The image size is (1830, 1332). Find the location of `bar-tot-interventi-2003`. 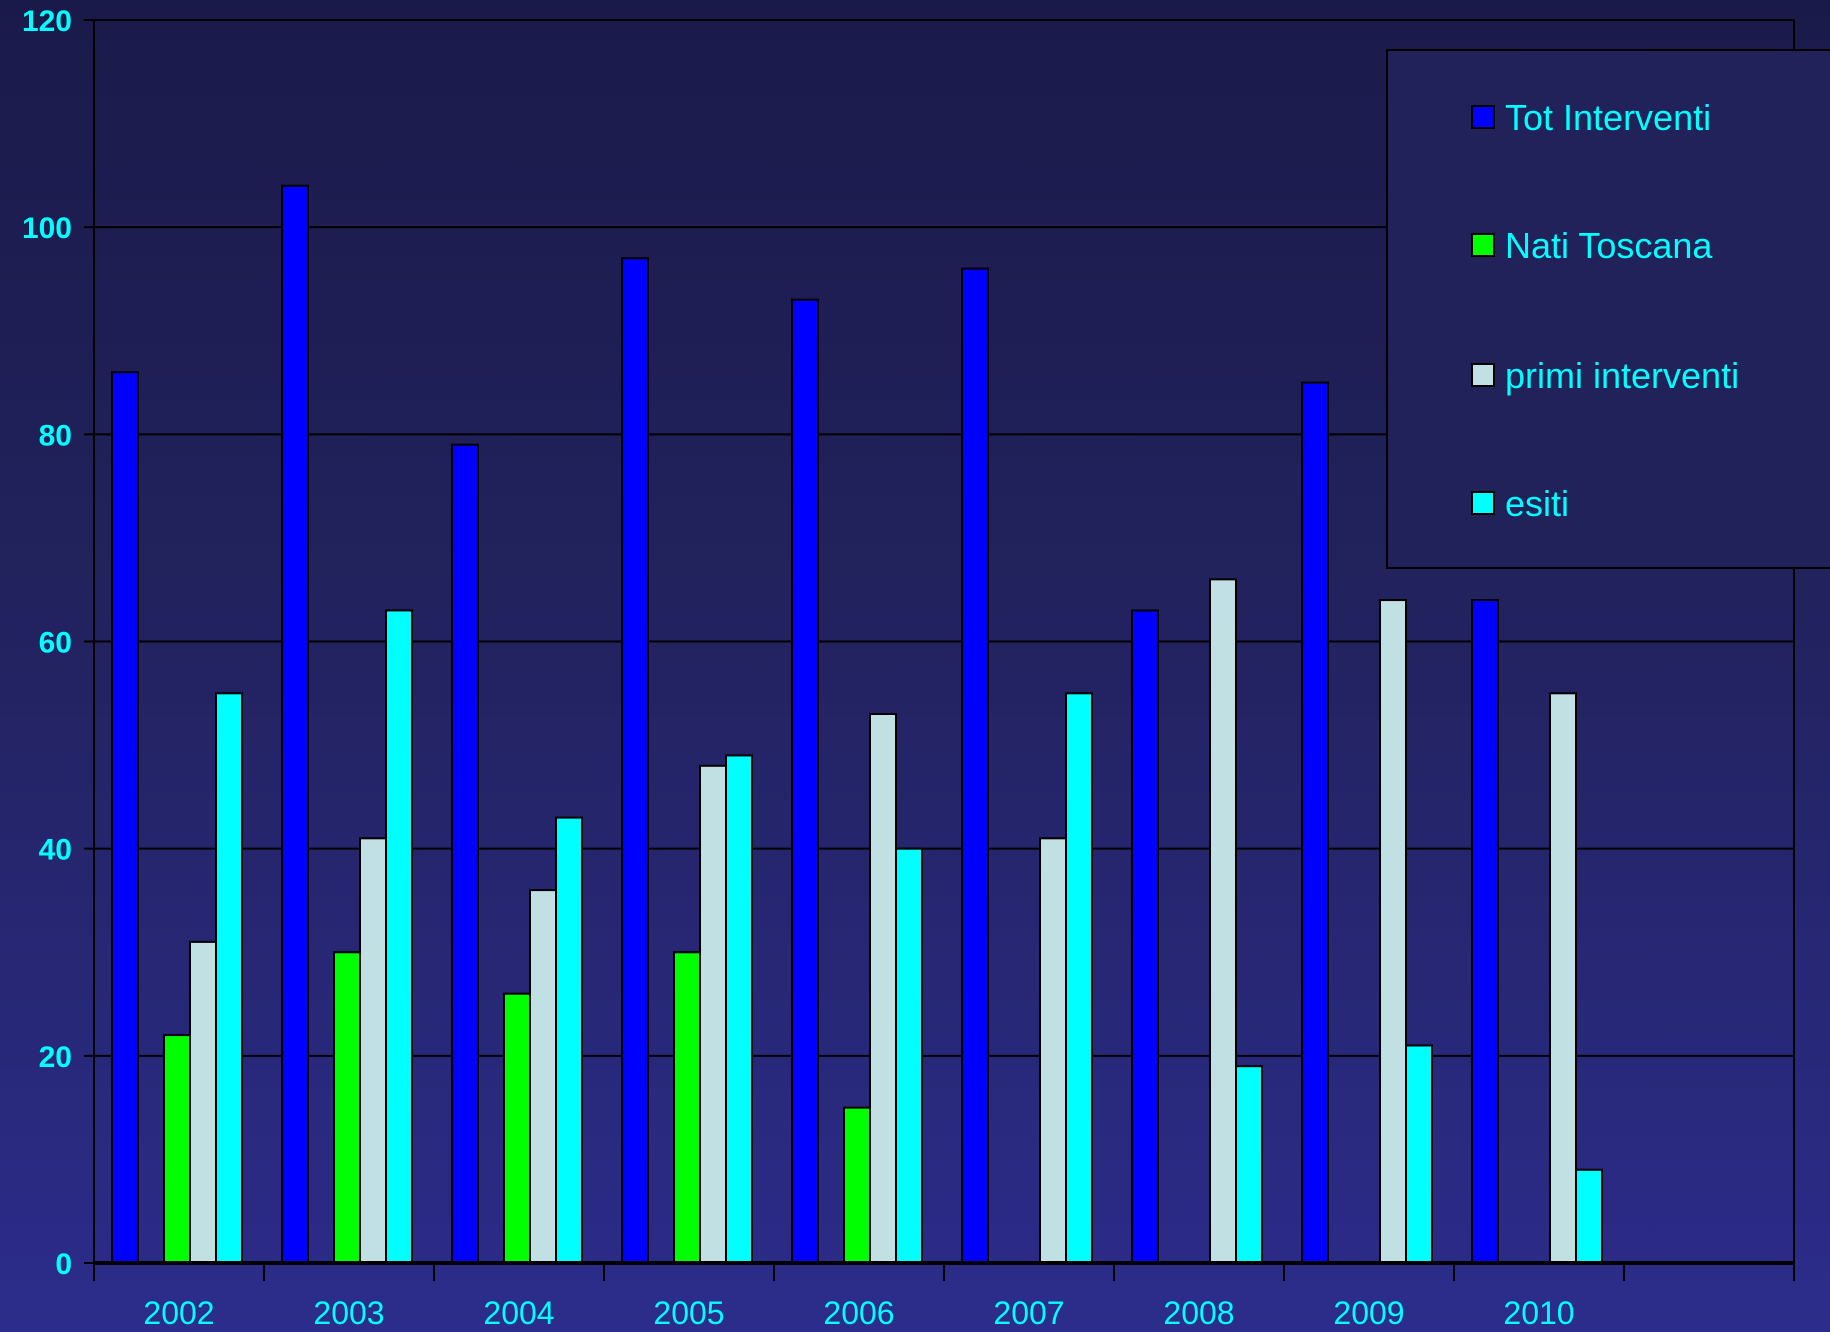

bar-tot-interventi-2003 is located at coordinates (295, 724).